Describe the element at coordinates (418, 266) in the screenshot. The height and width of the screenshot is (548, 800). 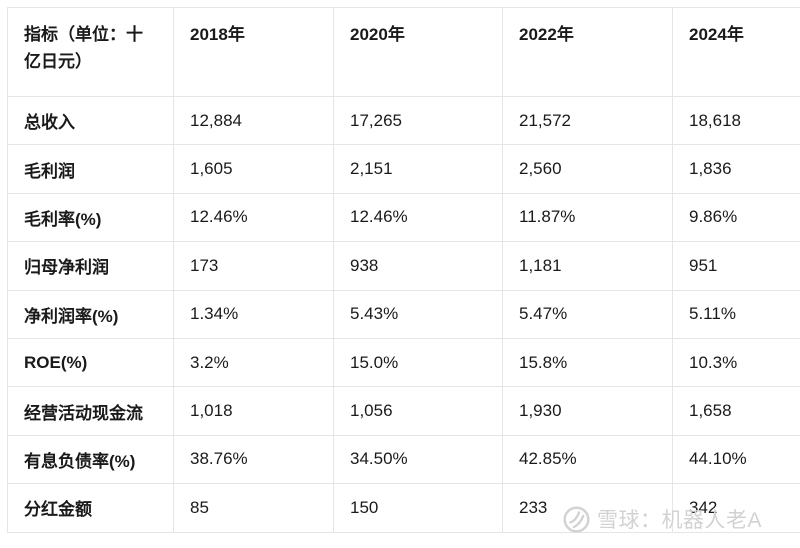
I see `cell-value: 938` at that location.